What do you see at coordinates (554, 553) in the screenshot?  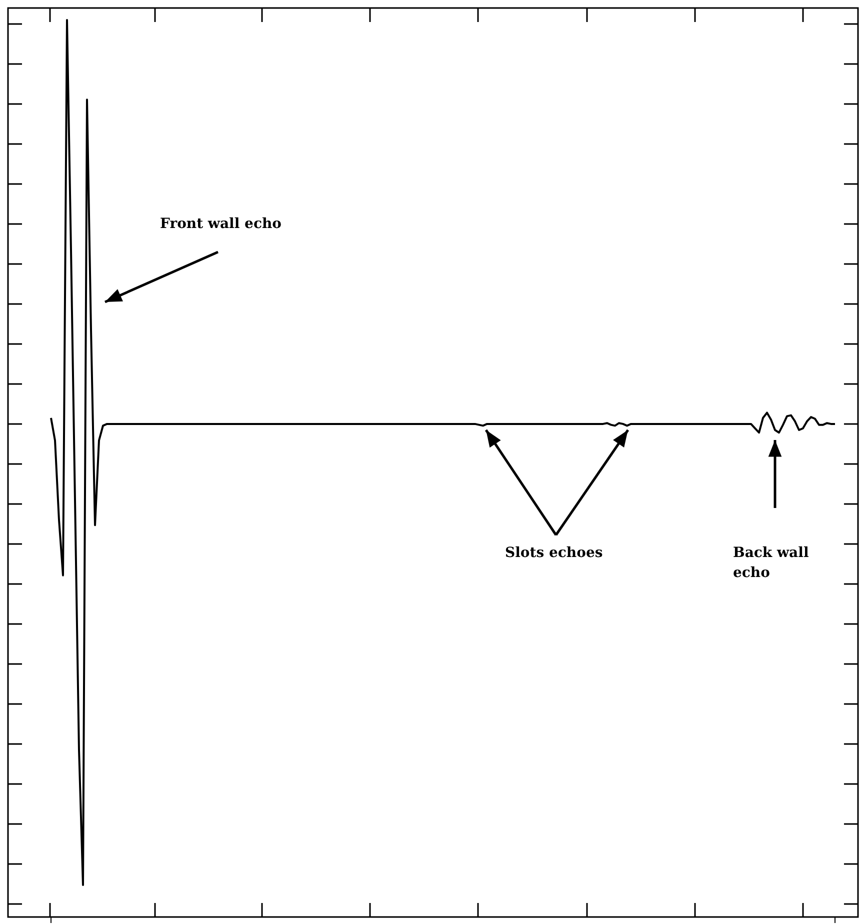 I see `annotation: Slots echoes` at bounding box center [554, 553].